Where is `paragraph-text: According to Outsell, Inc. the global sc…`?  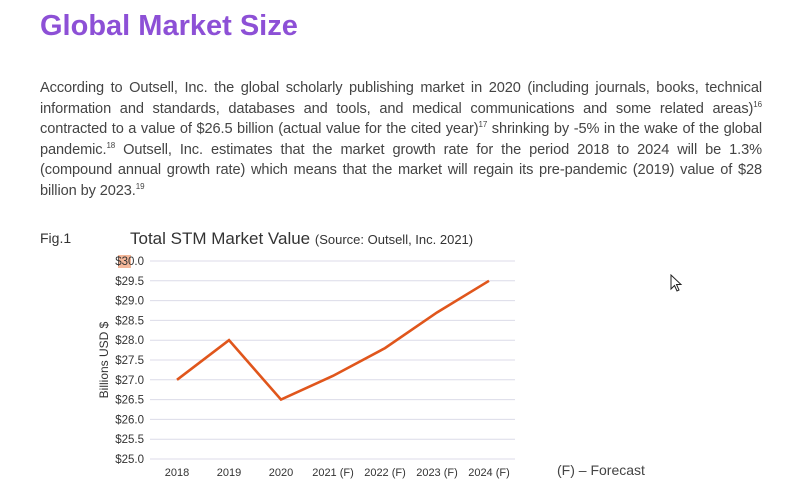
paragraph-text: According to Outsell, Inc. the global sc… is located at coordinates (401, 98).